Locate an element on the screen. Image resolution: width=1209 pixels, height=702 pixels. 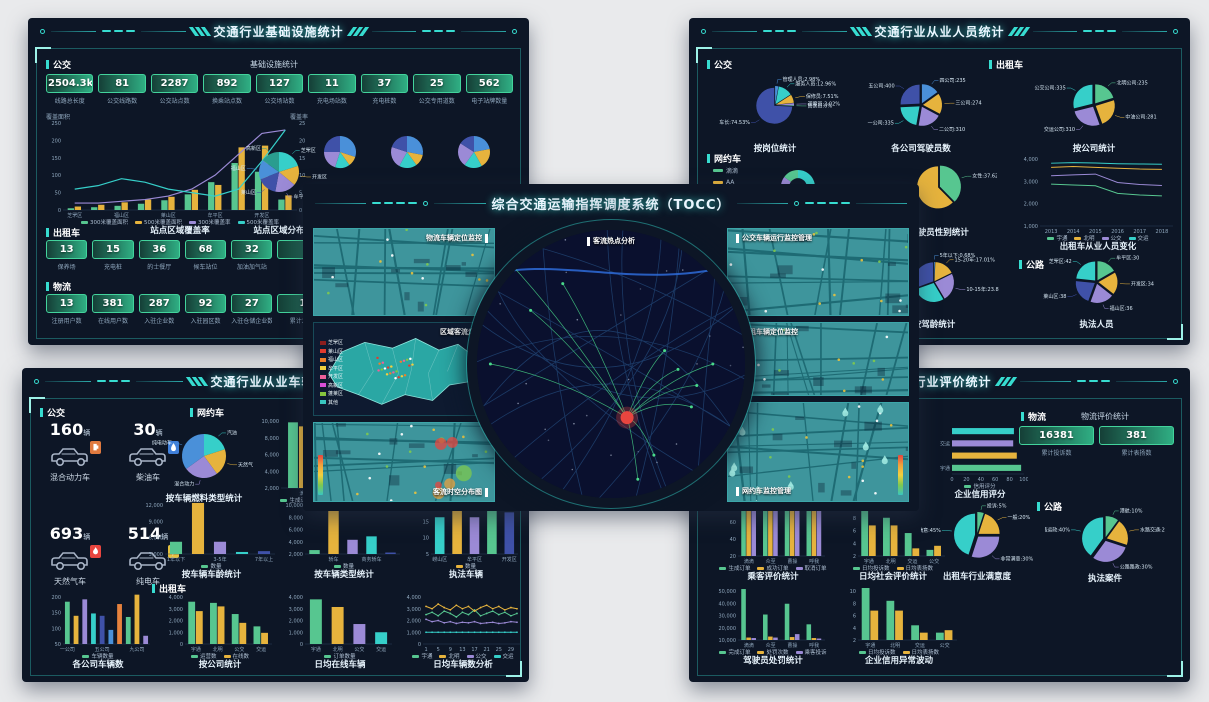
credit-score-hbar: 0 20 40 60 80 100 交运 宇通 信用评分 企业信用评分 is located at coordinates (980, 461).